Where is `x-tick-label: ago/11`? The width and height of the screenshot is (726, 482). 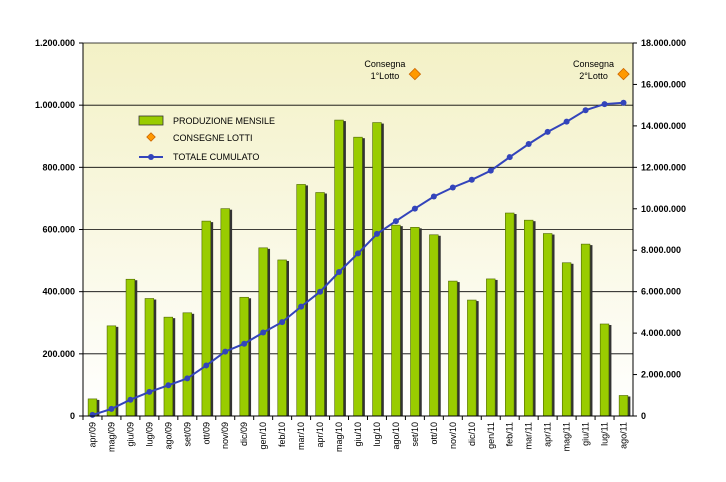 x-tick-label: ago/11 is located at coordinates (624, 435).